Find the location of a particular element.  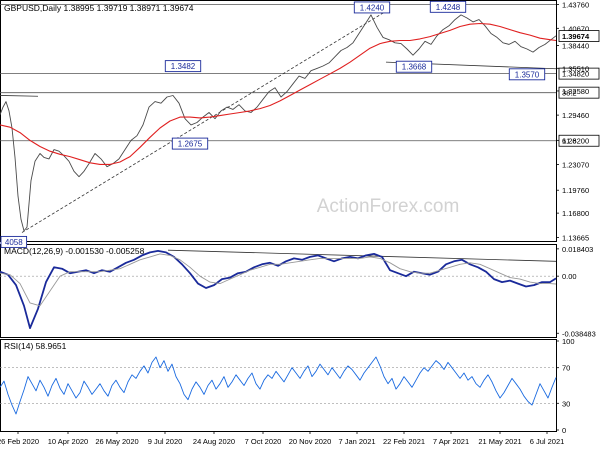

price-tick-label-0: 1.43760 is located at coordinates (575, 4).